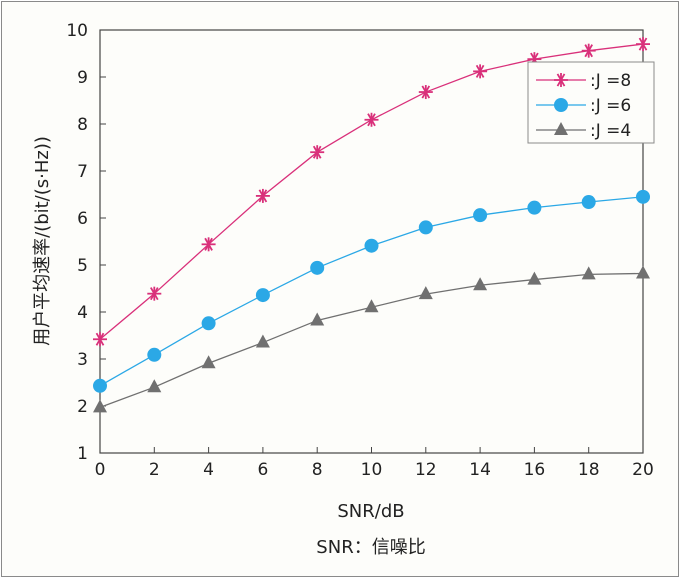 Image resolution: width=682 pixels, height=580 pixels. Describe the element at coordinates (589, 470) in the screenshot. I see `x-tick-label: 18` at that location.